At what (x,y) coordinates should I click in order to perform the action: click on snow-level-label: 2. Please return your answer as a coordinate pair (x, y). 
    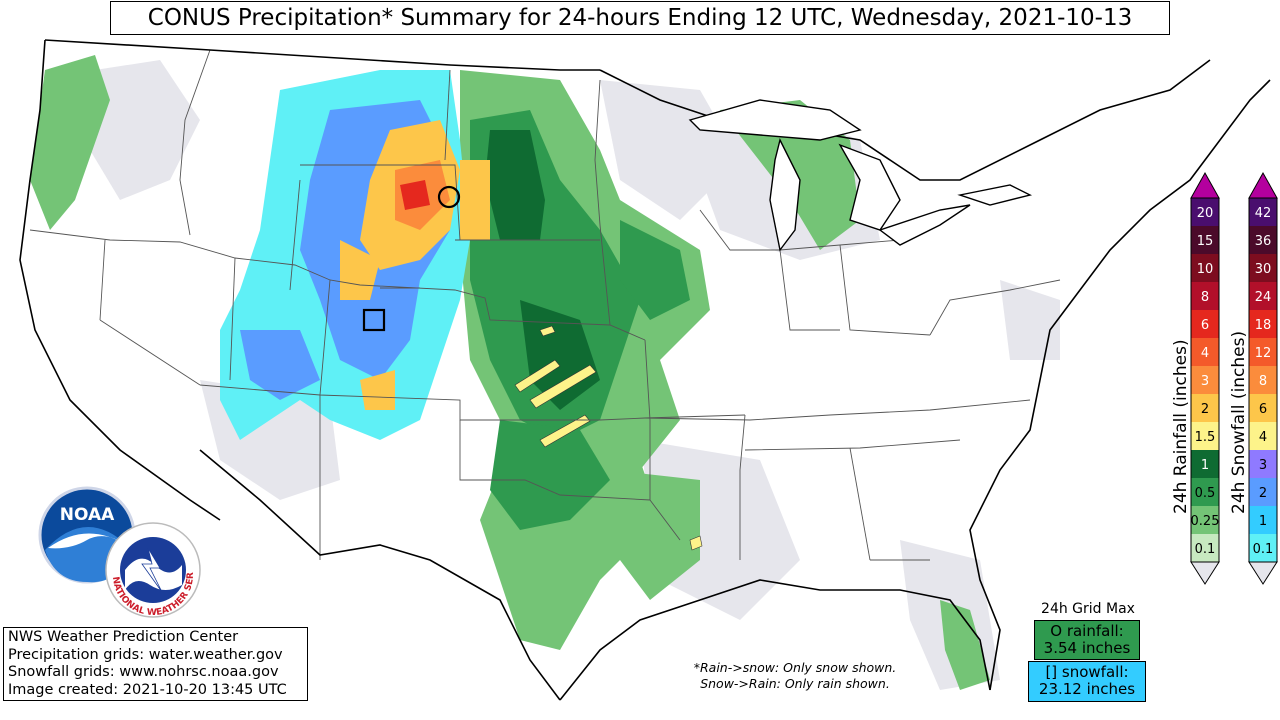
    Looking at the image, I should click on (1263, 493).